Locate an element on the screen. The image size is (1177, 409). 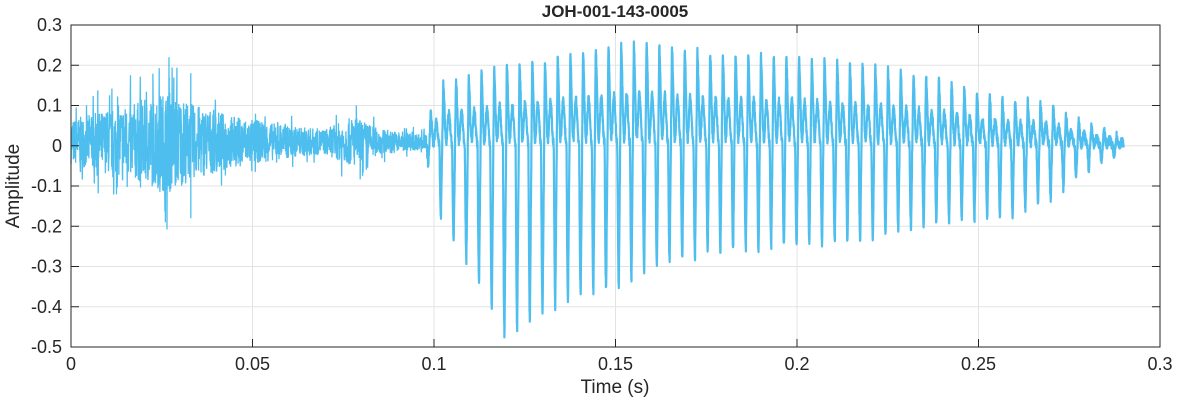
y-tick-label: 0.1 is located at coordinates (49, 106).